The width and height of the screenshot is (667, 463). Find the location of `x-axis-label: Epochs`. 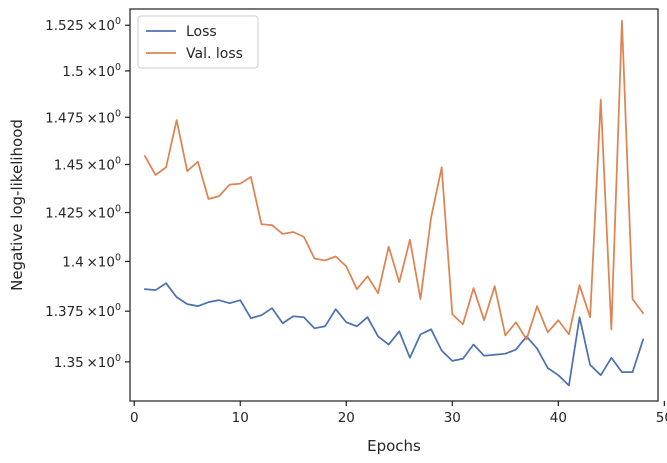

x-axis-label: Epochs is located at coordinates (394, 446).